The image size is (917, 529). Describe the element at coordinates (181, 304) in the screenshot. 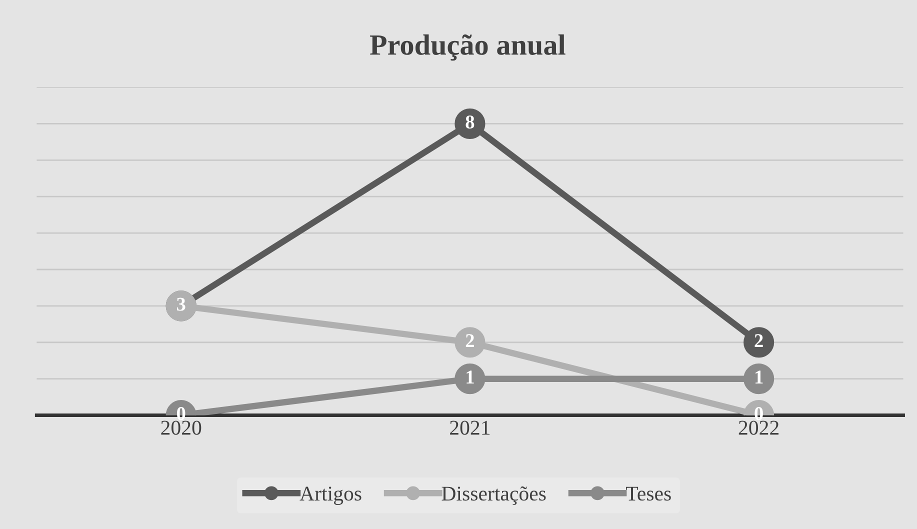

I see `data-label: 3` at that location.